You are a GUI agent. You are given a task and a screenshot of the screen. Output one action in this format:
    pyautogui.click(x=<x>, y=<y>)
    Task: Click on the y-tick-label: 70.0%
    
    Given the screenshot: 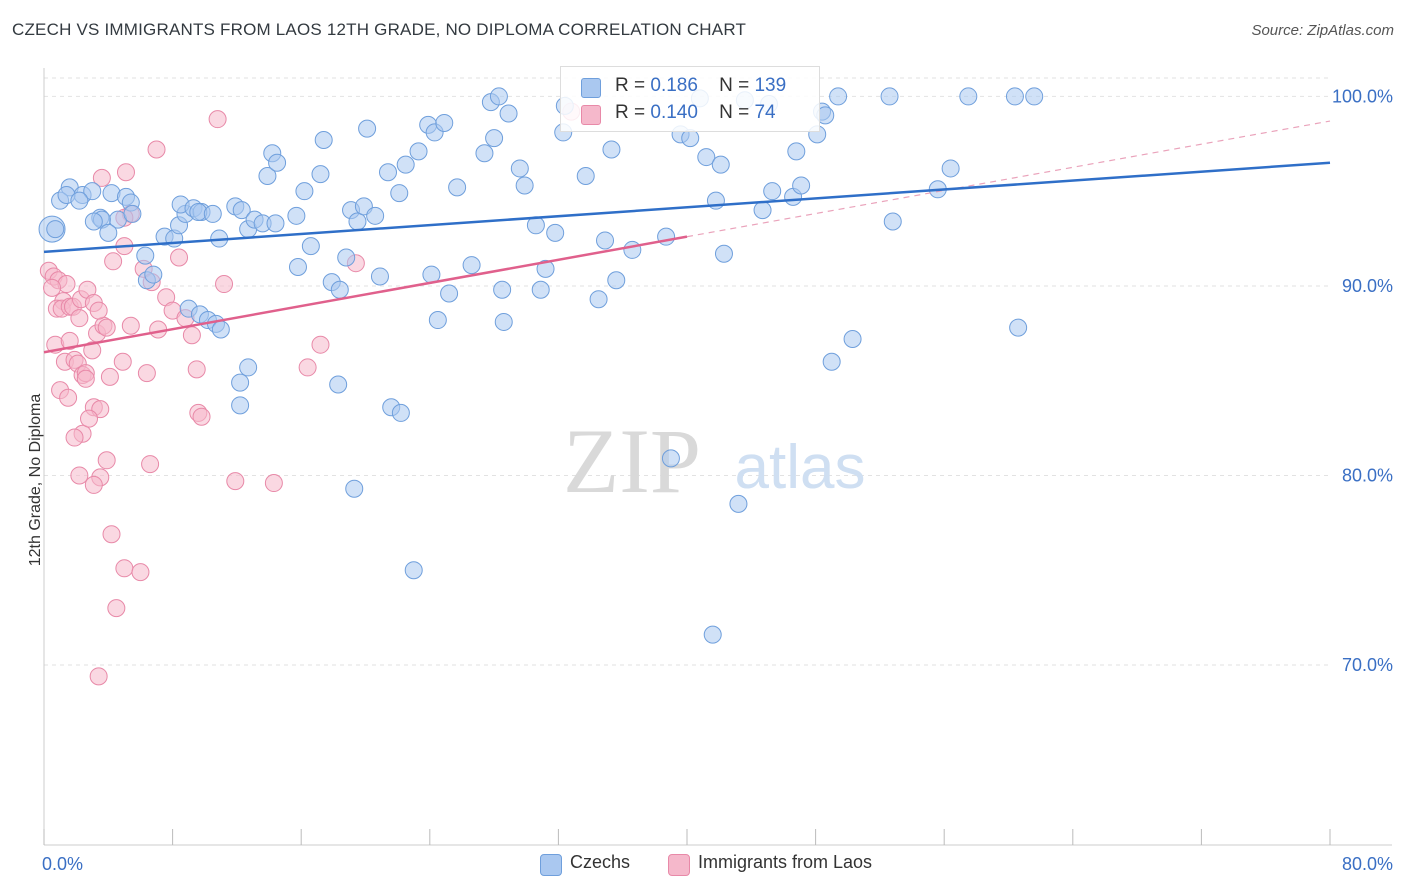 What is the action you would take?
    pyautogui.click(x=1367, y=665)
    